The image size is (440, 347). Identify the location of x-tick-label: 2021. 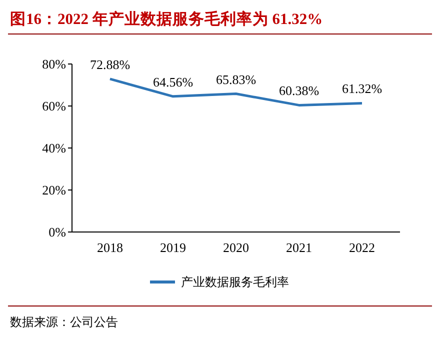
(299, 247).